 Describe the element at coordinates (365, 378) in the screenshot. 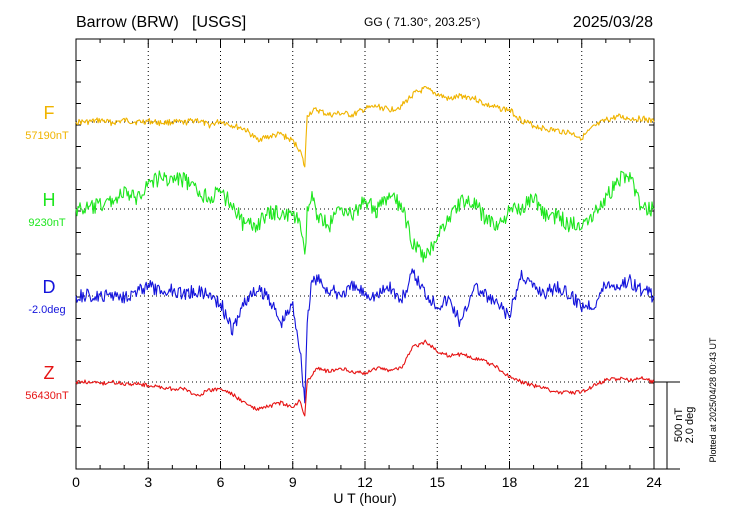

I see `series-line-z` at that location.